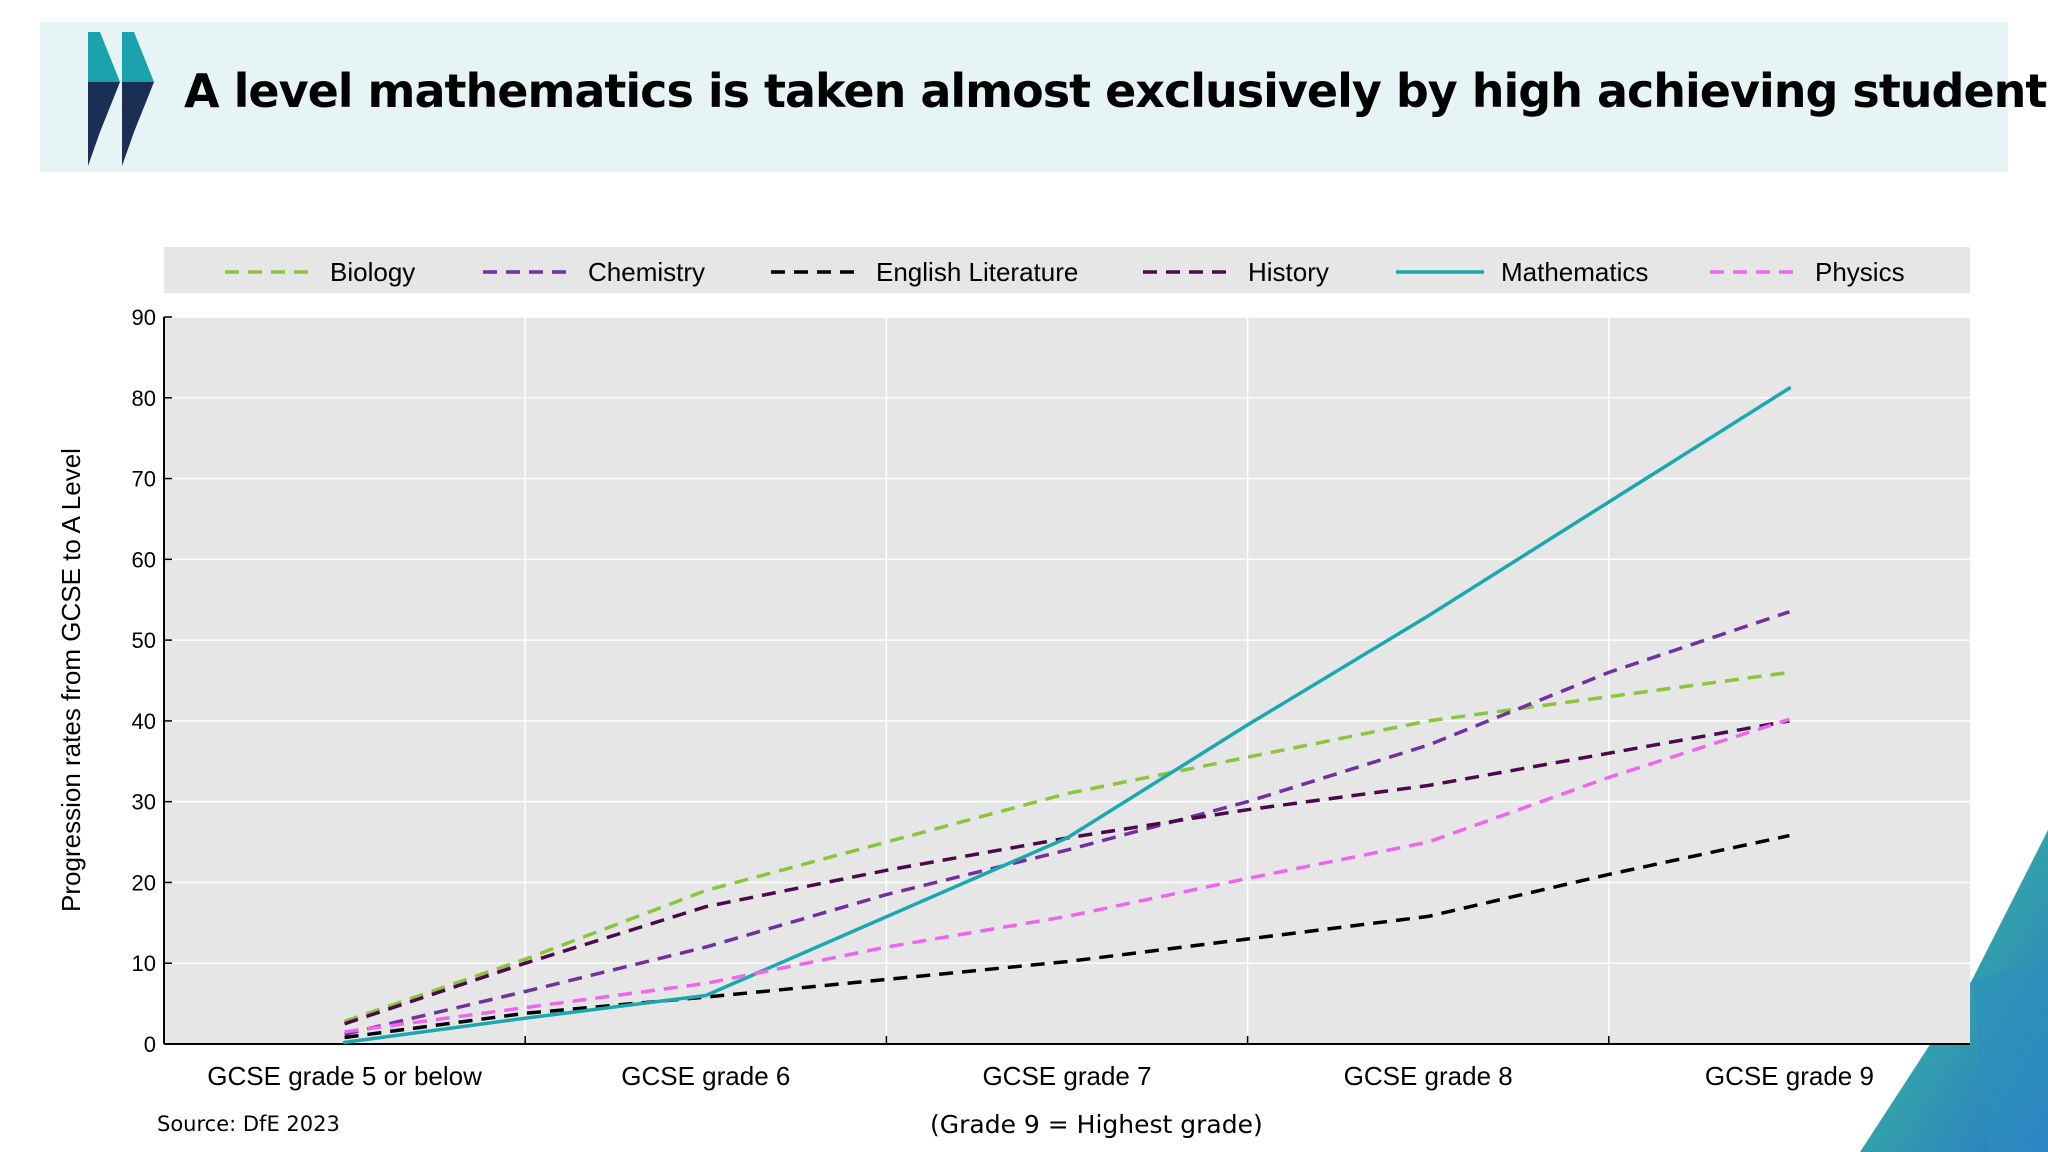 This screenshot has height=1152, width=2048. I want to click on x-tick-label: GCSE grade 9, so click(1789, 1076).